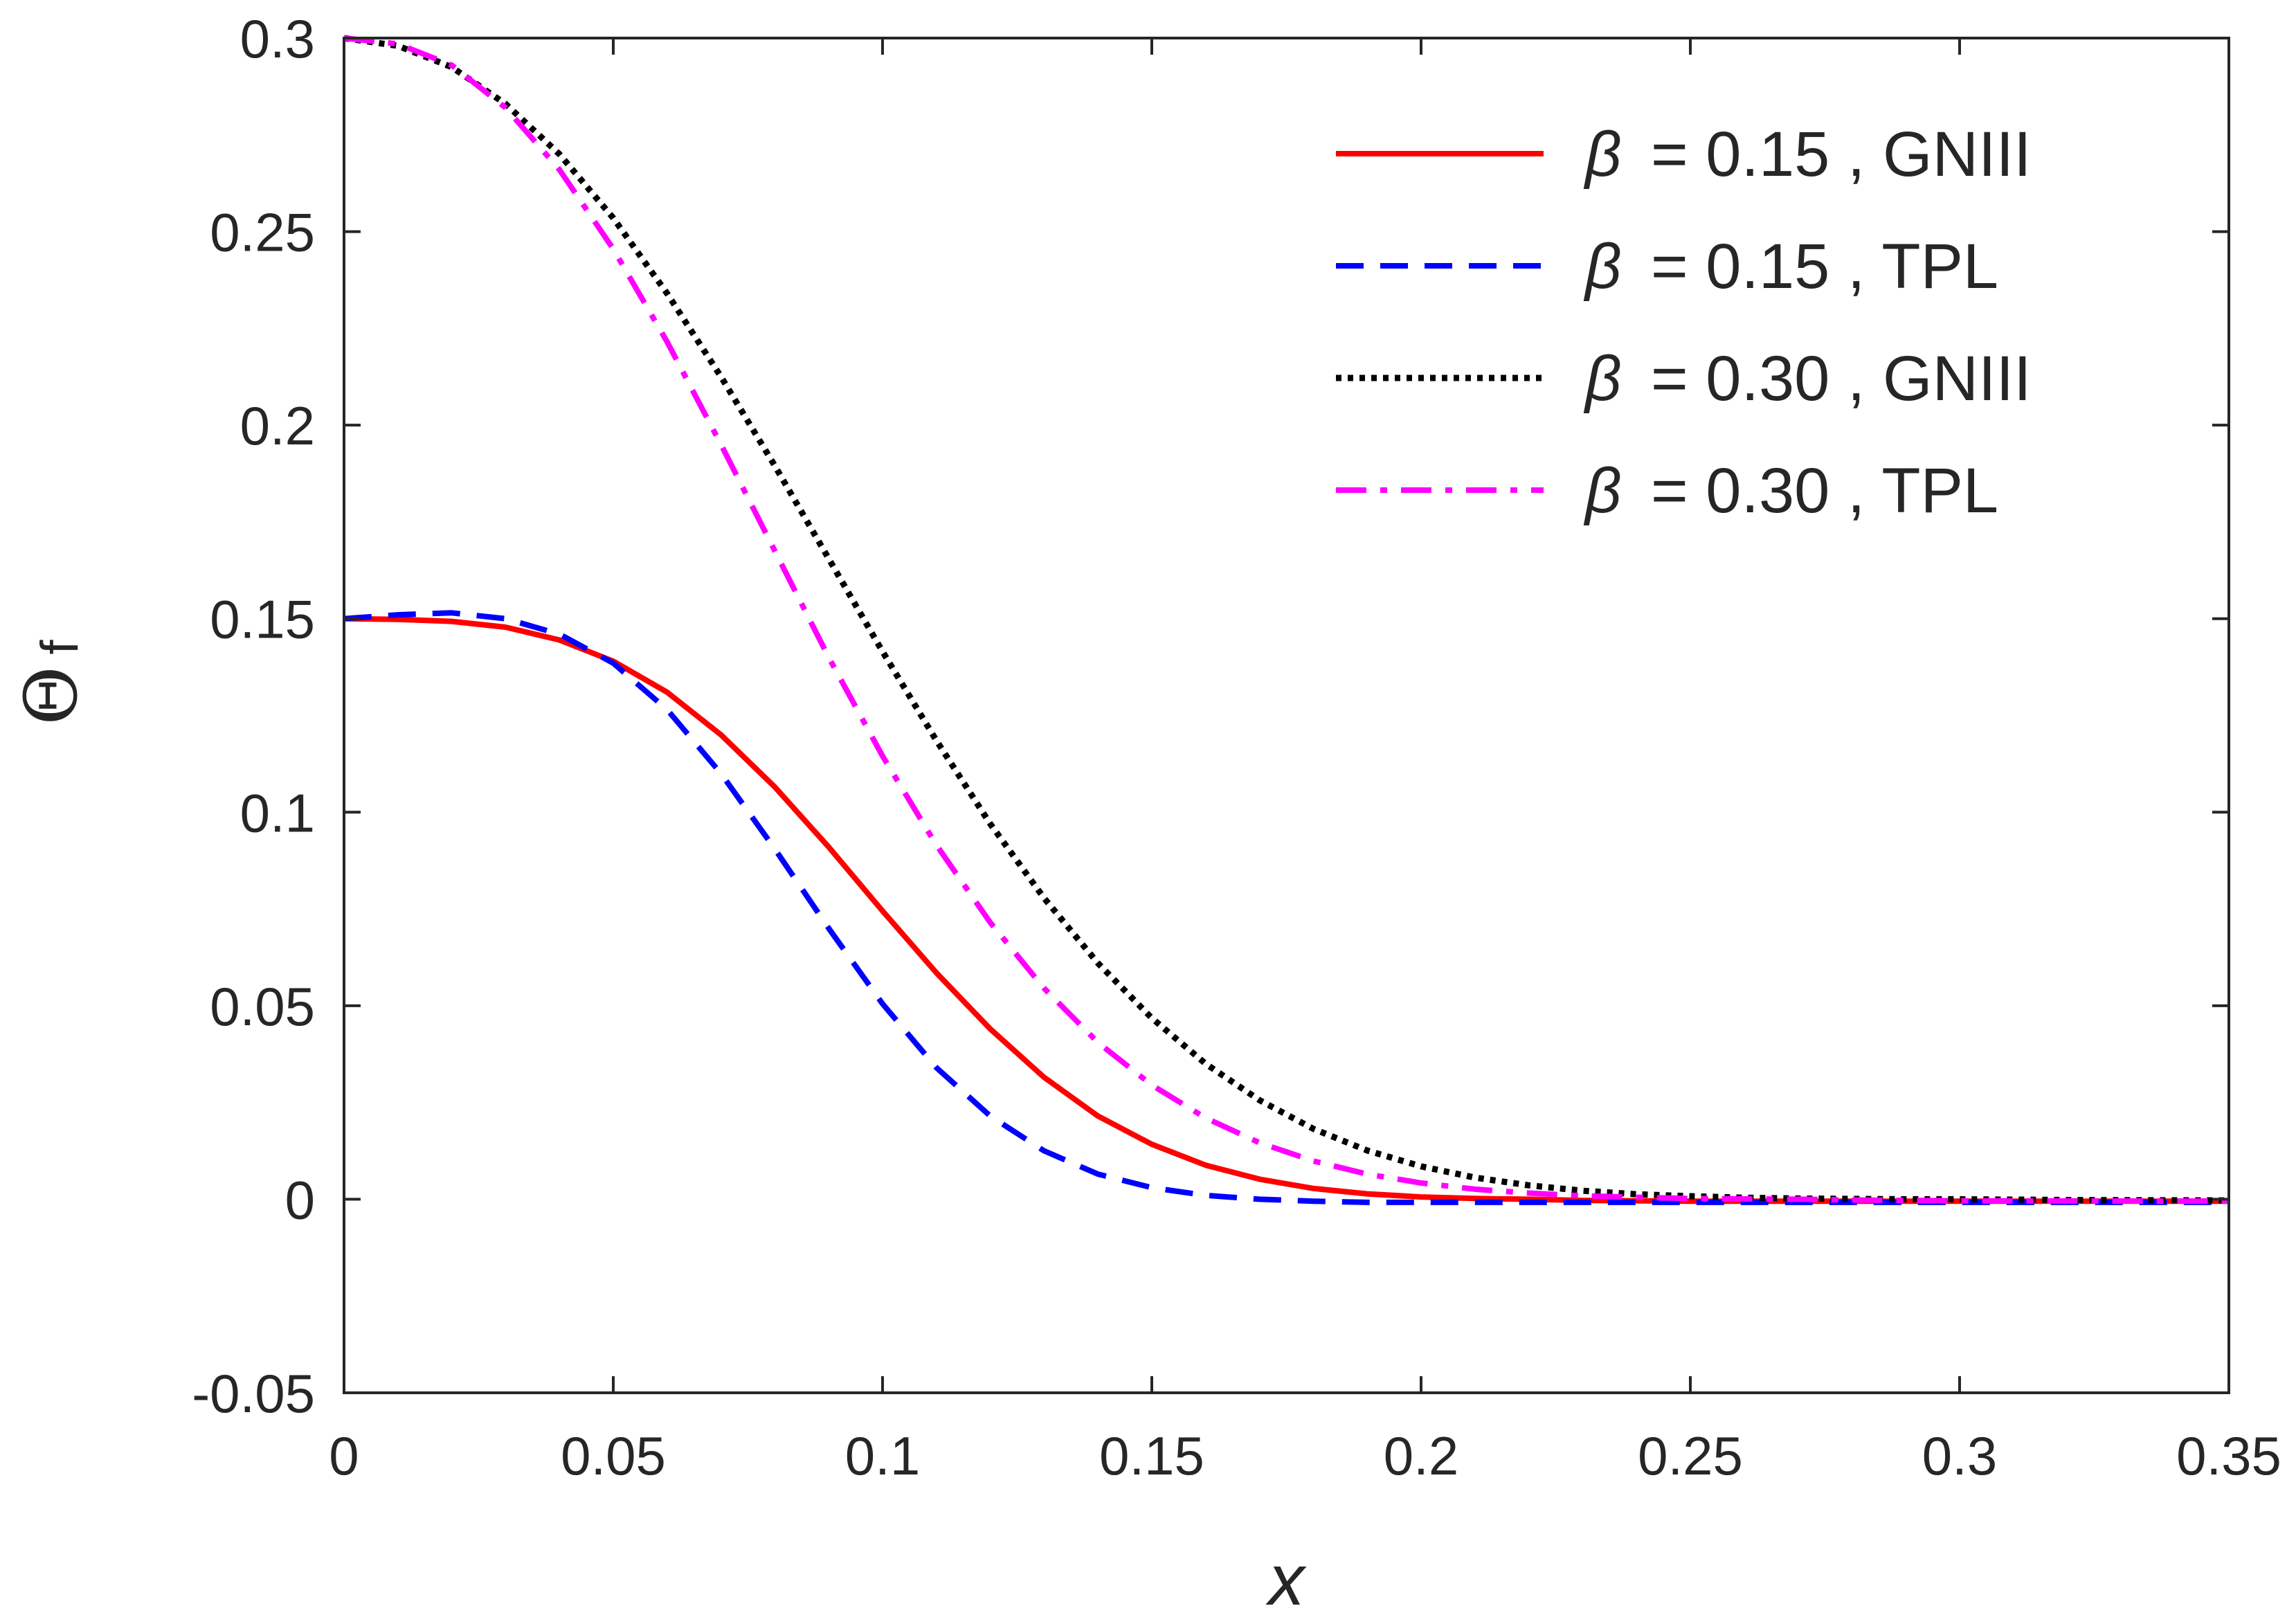 The width and height of the screenshot is (2296, 1624). What do you see at coordinates (60, 647) in the screenshot?
I see `y-axis-superscript: f` at bounding box center [60, 647].